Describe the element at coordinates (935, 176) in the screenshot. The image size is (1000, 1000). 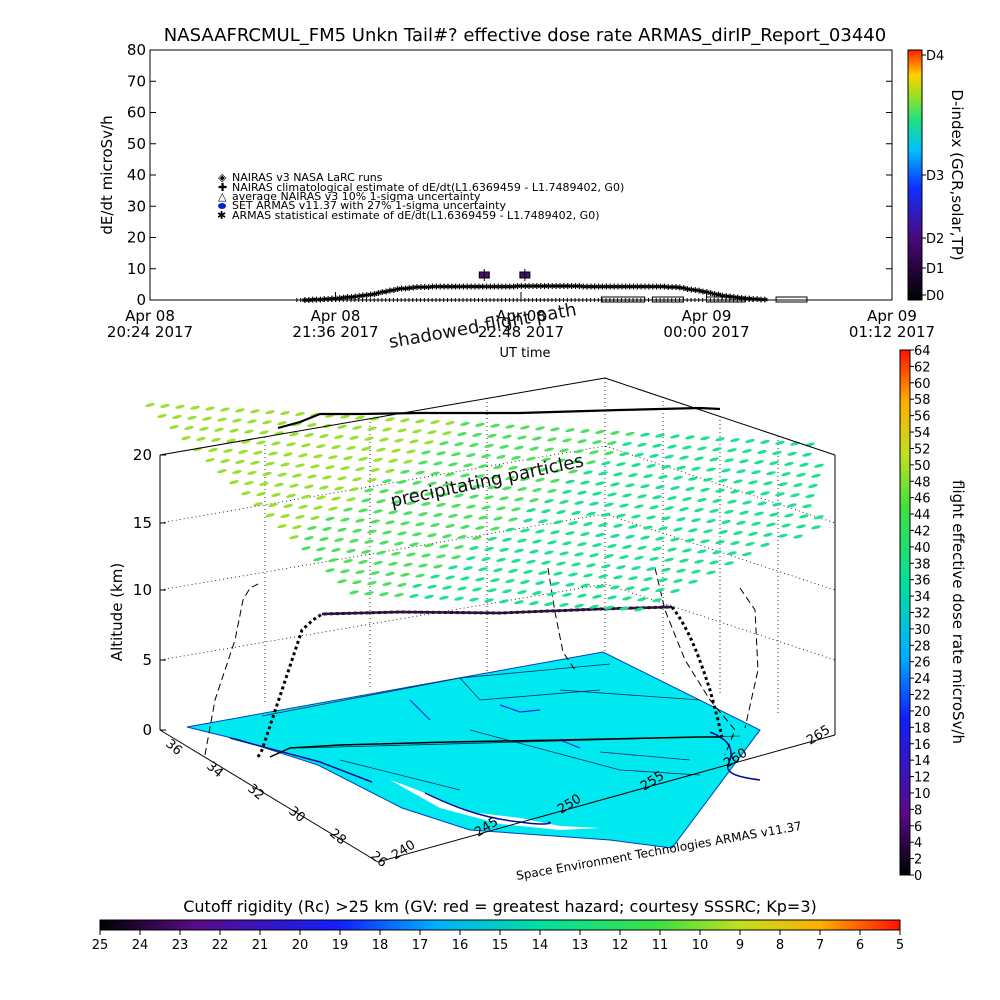
I see `d-index-tick-label: D3` at that location.